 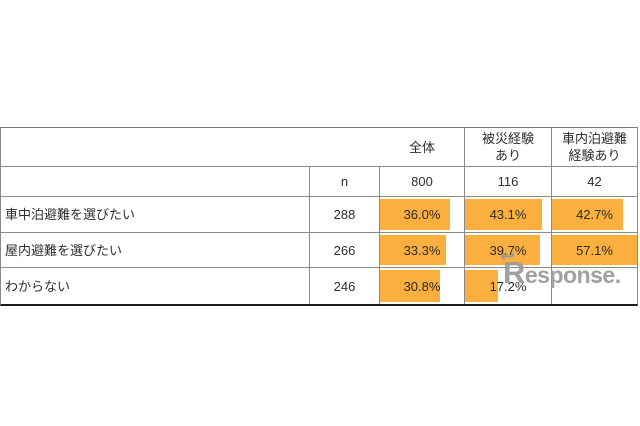 I want to click on percent-cell: 17.2%, so click(x=508, y=286).